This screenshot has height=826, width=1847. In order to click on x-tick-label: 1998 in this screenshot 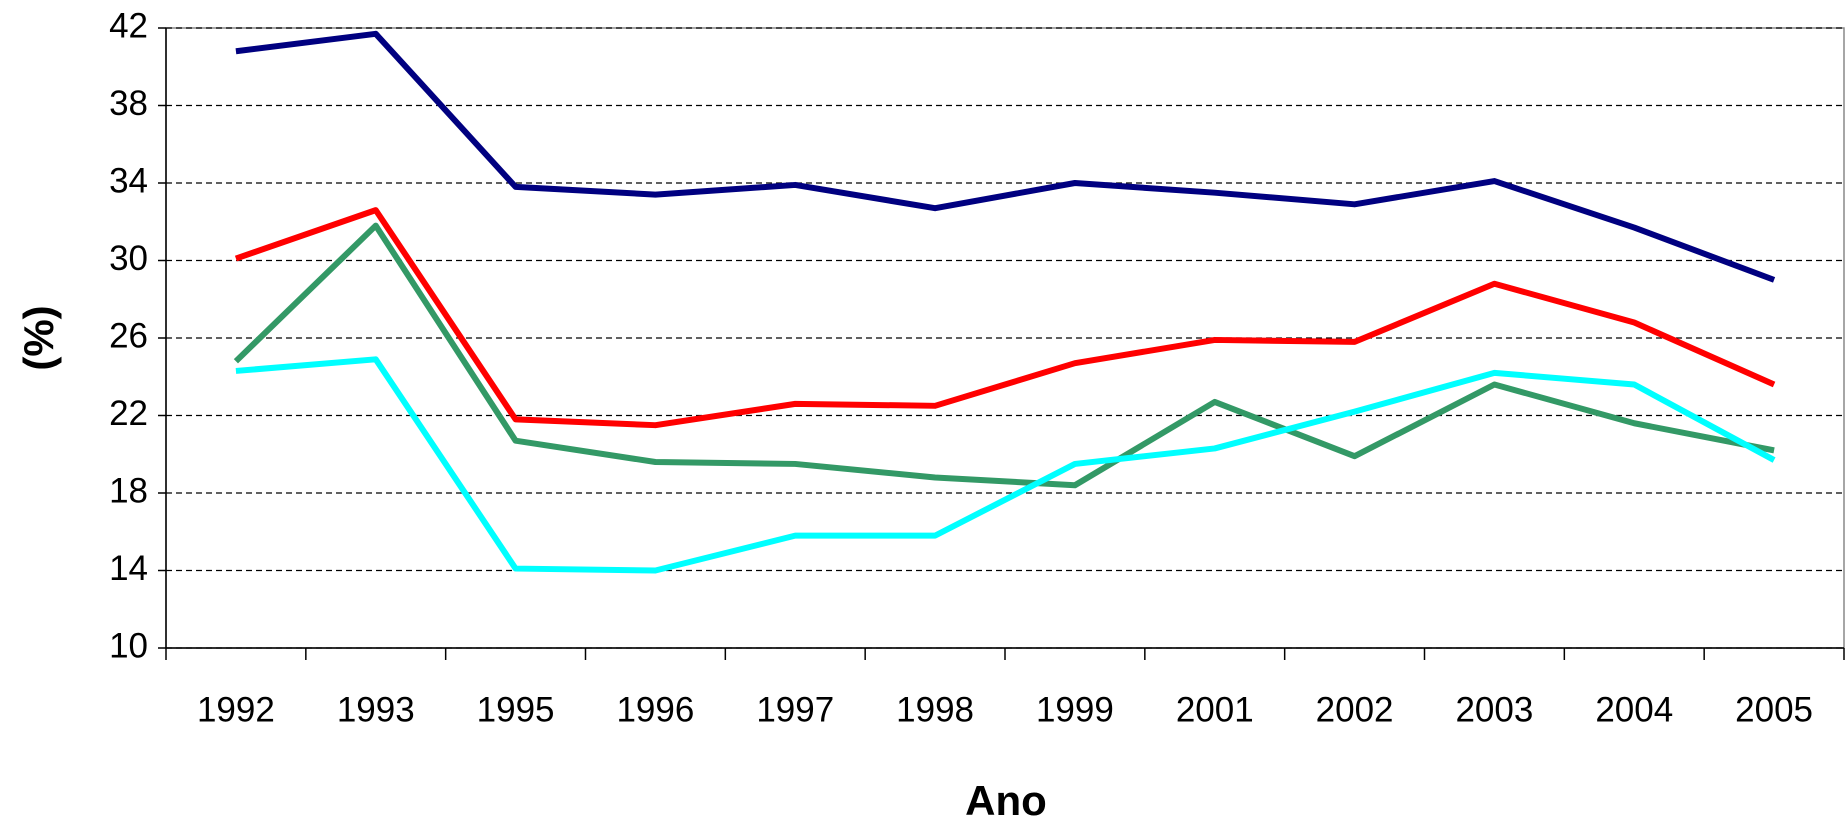, I will do `click(935, 709)`.